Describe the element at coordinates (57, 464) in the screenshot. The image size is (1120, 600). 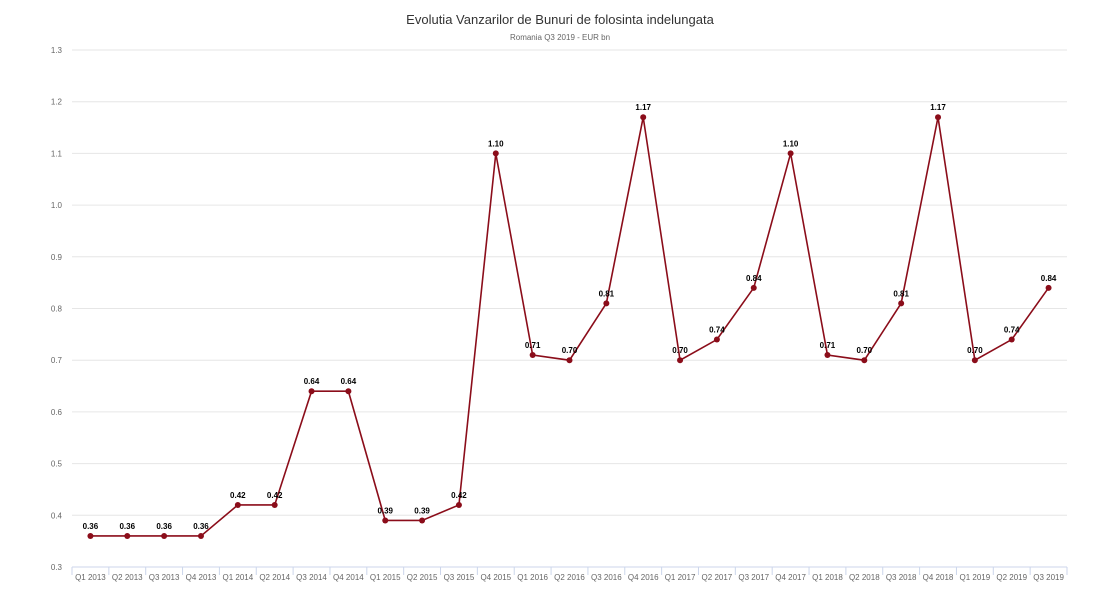
I see `y-tick-label: 0.5` at that location.